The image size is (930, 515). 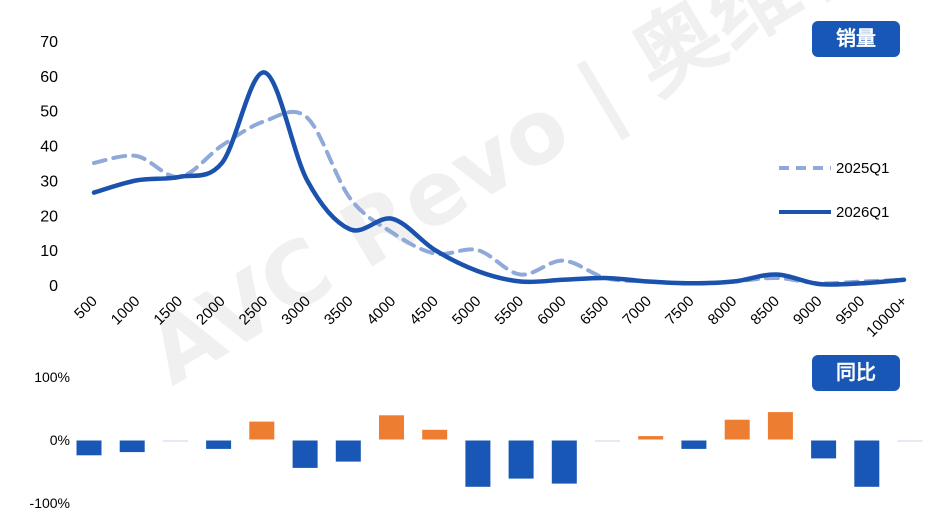 I want to click on x-tick-label: 5000, so click(x=467, y=311).